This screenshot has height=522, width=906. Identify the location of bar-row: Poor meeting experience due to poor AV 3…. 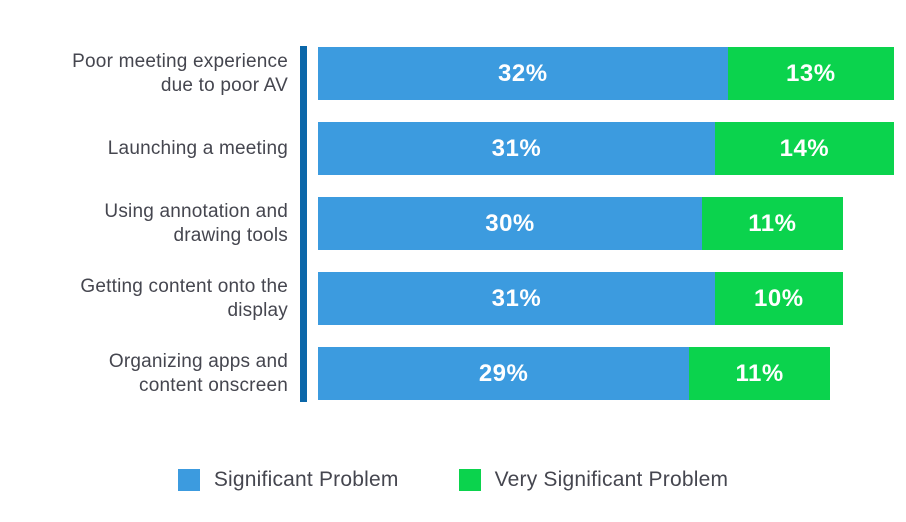
(453, 73).